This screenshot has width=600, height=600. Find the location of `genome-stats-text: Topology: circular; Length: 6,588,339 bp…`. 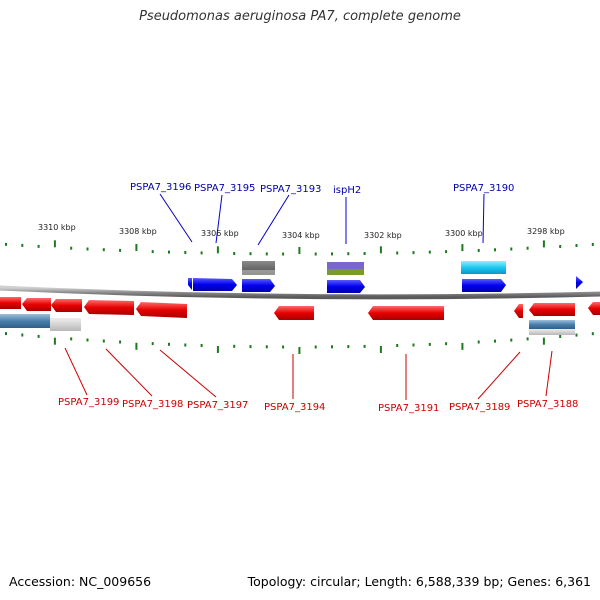

genome-stats-text: Topology: circular; Length: 6,588,339 bp… is located at coordinates (419, 581).